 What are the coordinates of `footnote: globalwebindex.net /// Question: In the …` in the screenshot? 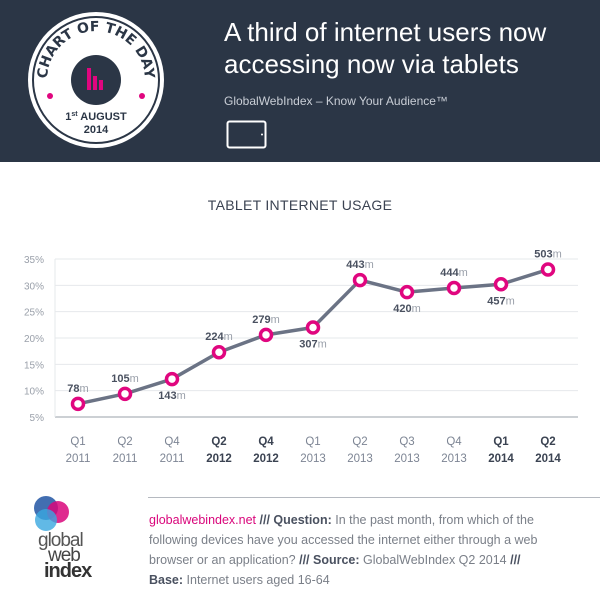 It's located at (343, 550).